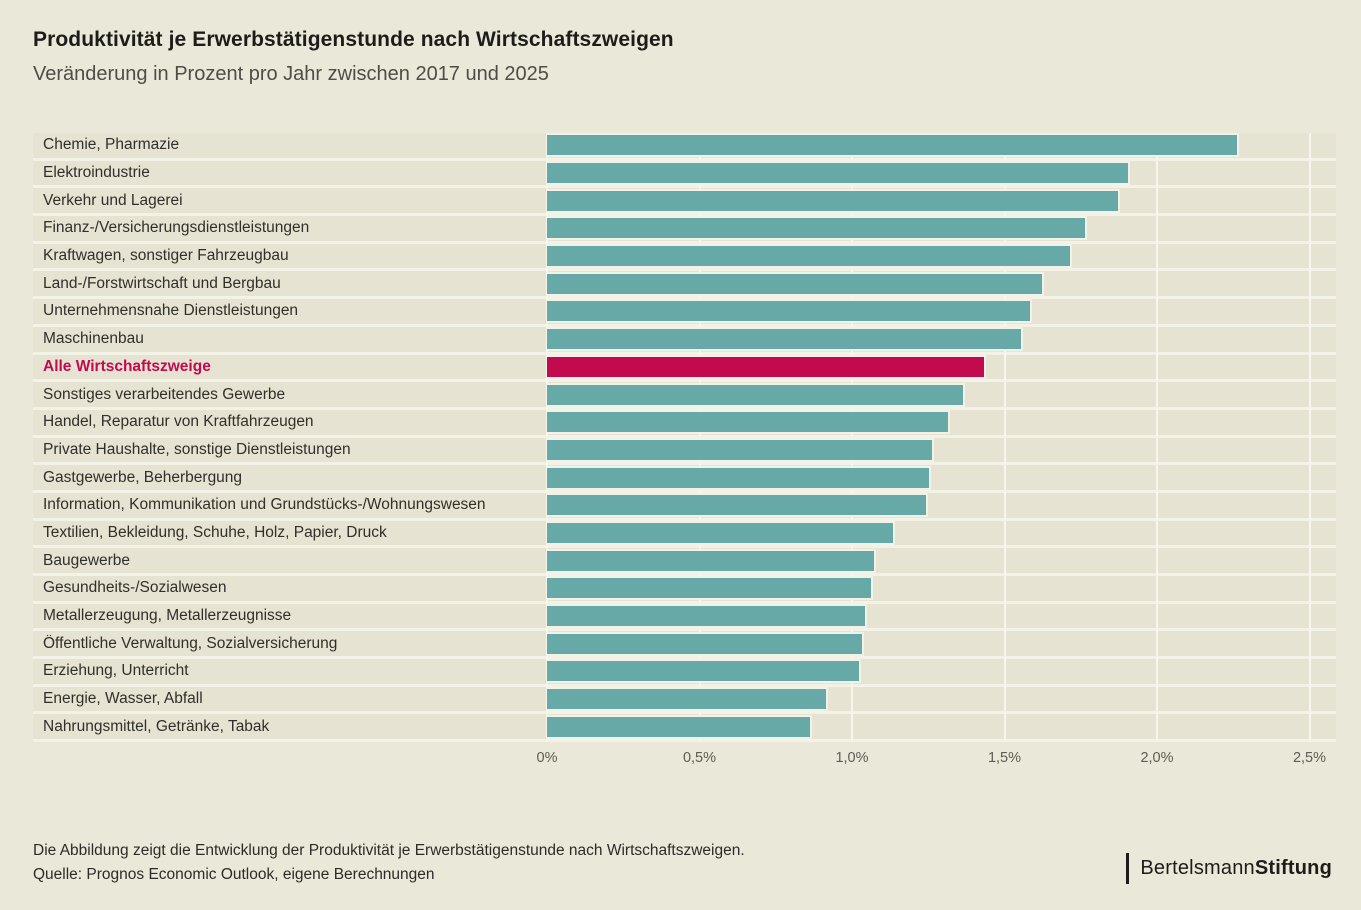  I want to click on logo-brand-bold: Stiftung, so click(1293, 868).